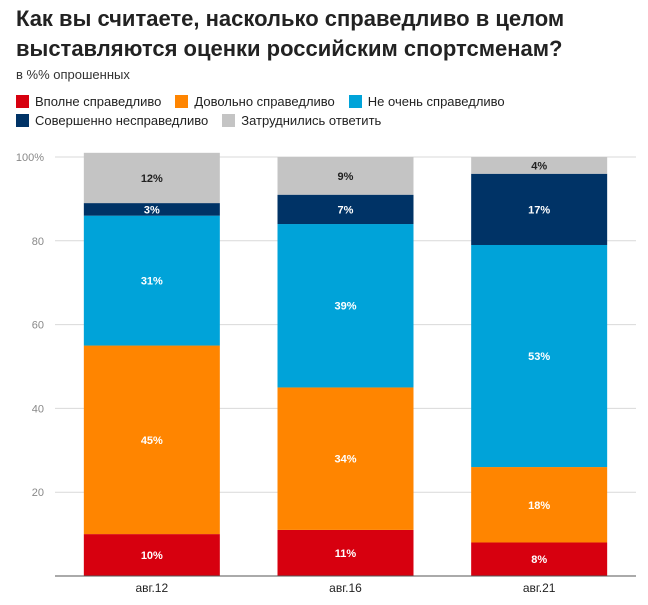 Image resolution: width=648 pixels, height=605 pixels. I want to click on legend-item: Затруднились ответить, so click(301, 120).